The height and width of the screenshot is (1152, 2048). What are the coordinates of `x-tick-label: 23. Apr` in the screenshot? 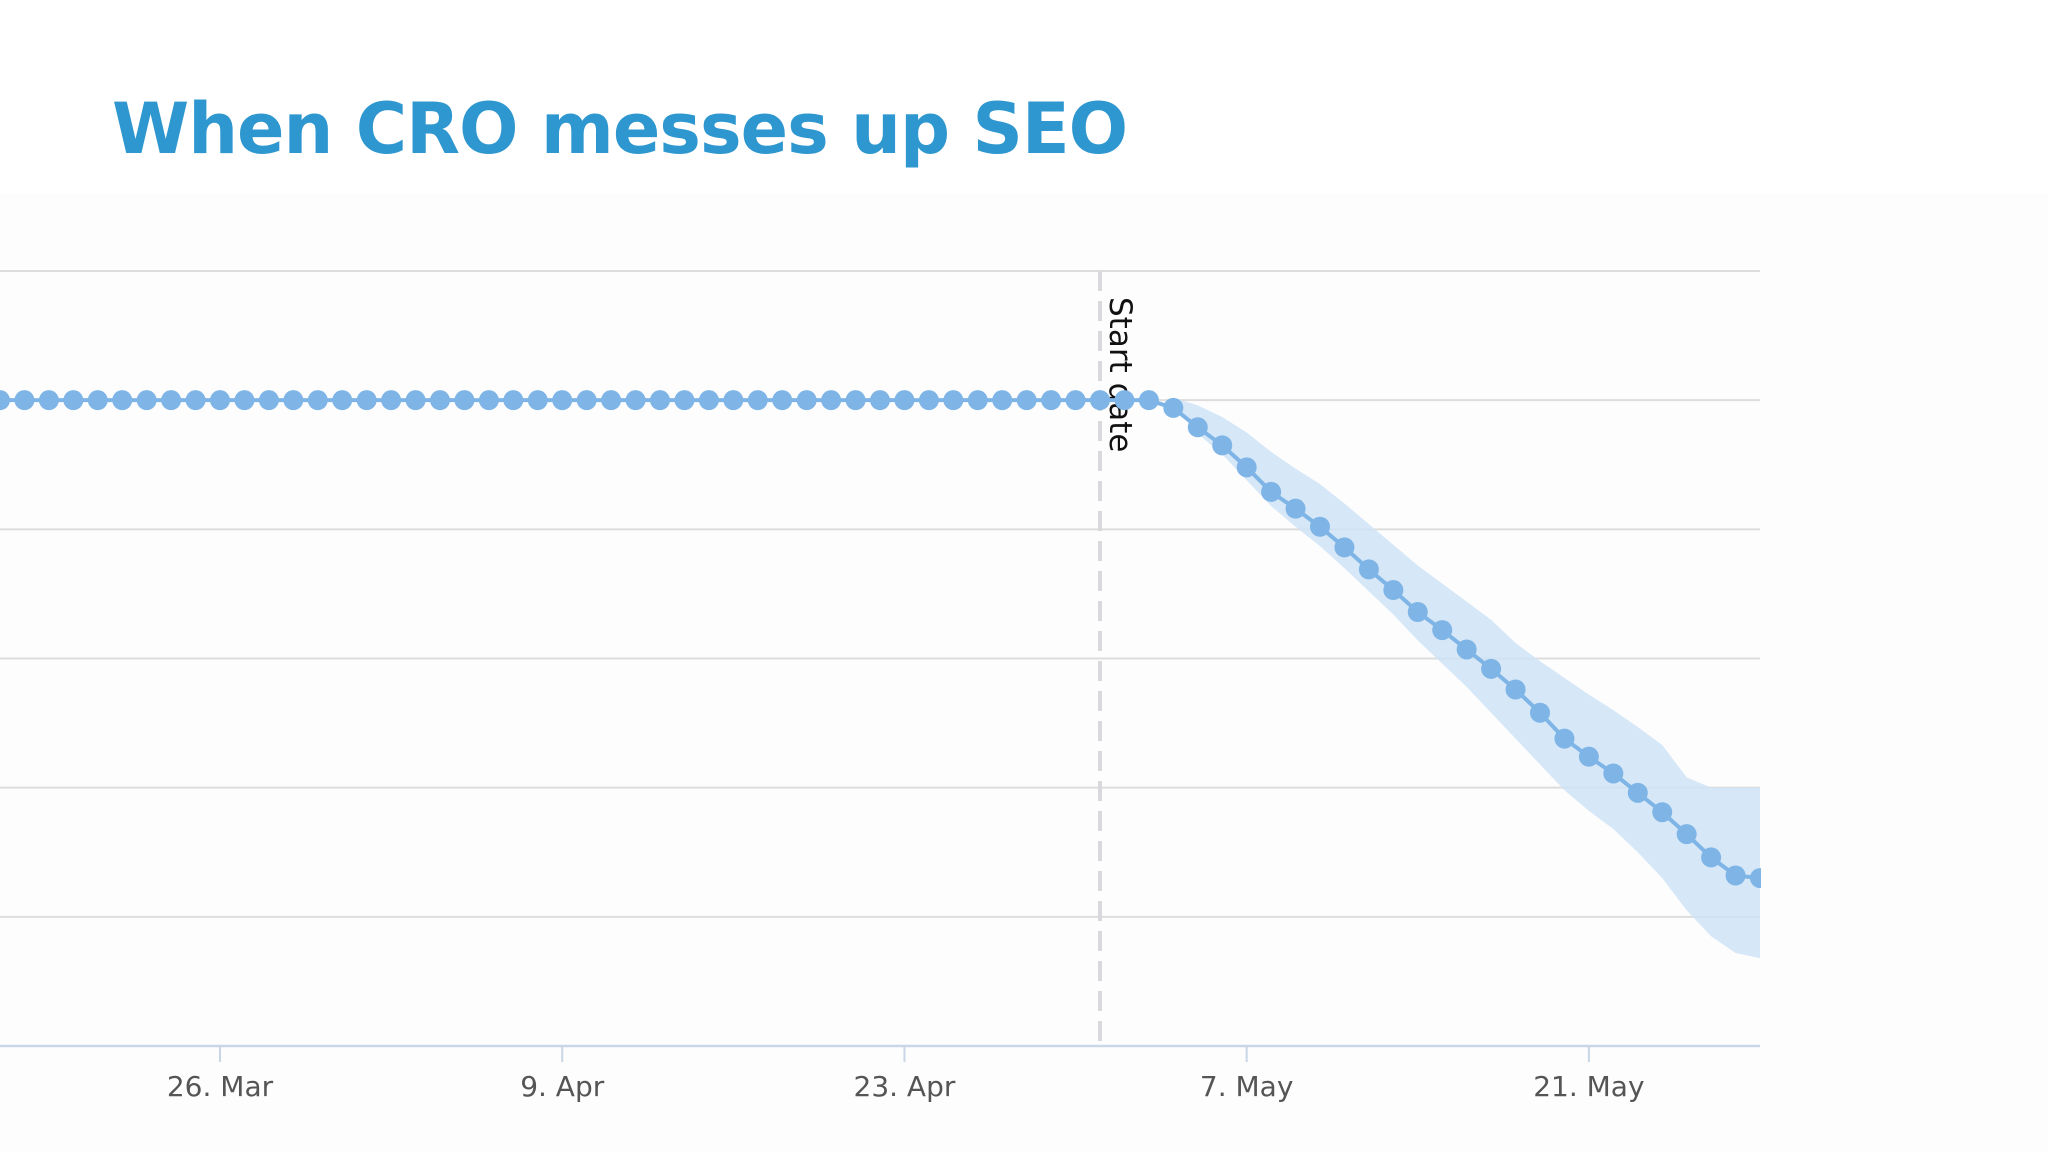 It's located at (905, 1086).